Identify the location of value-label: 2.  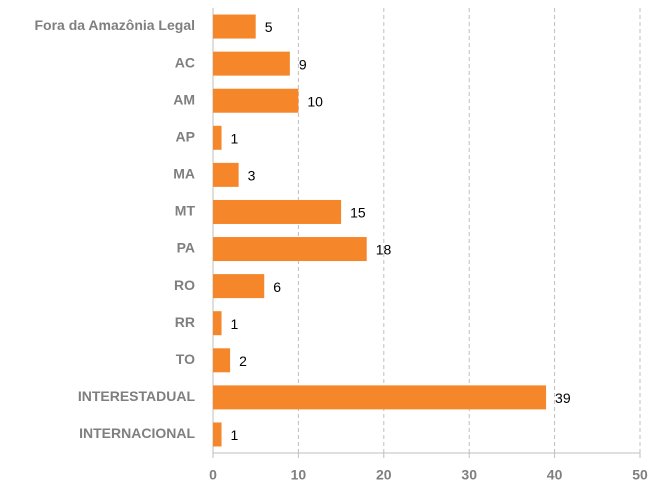
(243, 361).